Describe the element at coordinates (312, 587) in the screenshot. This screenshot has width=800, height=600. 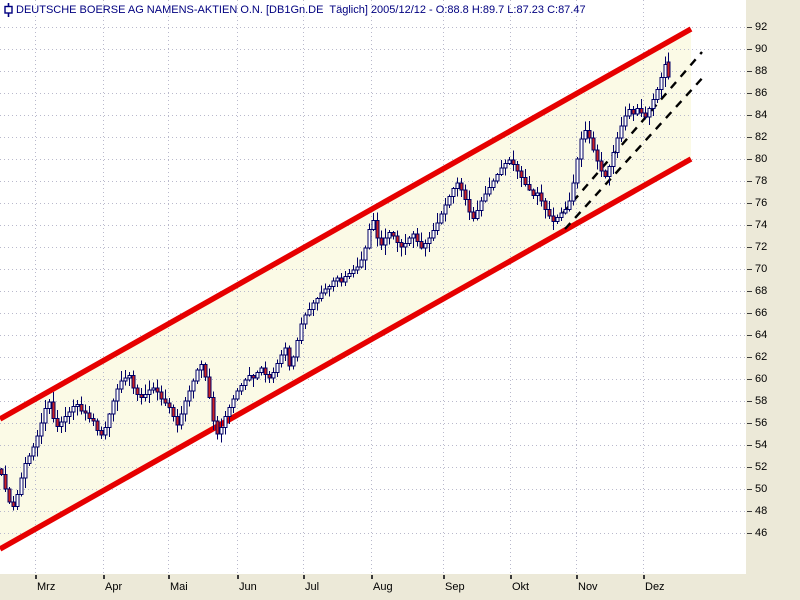
I see `x-axis-label-jul: Jul` at that location.